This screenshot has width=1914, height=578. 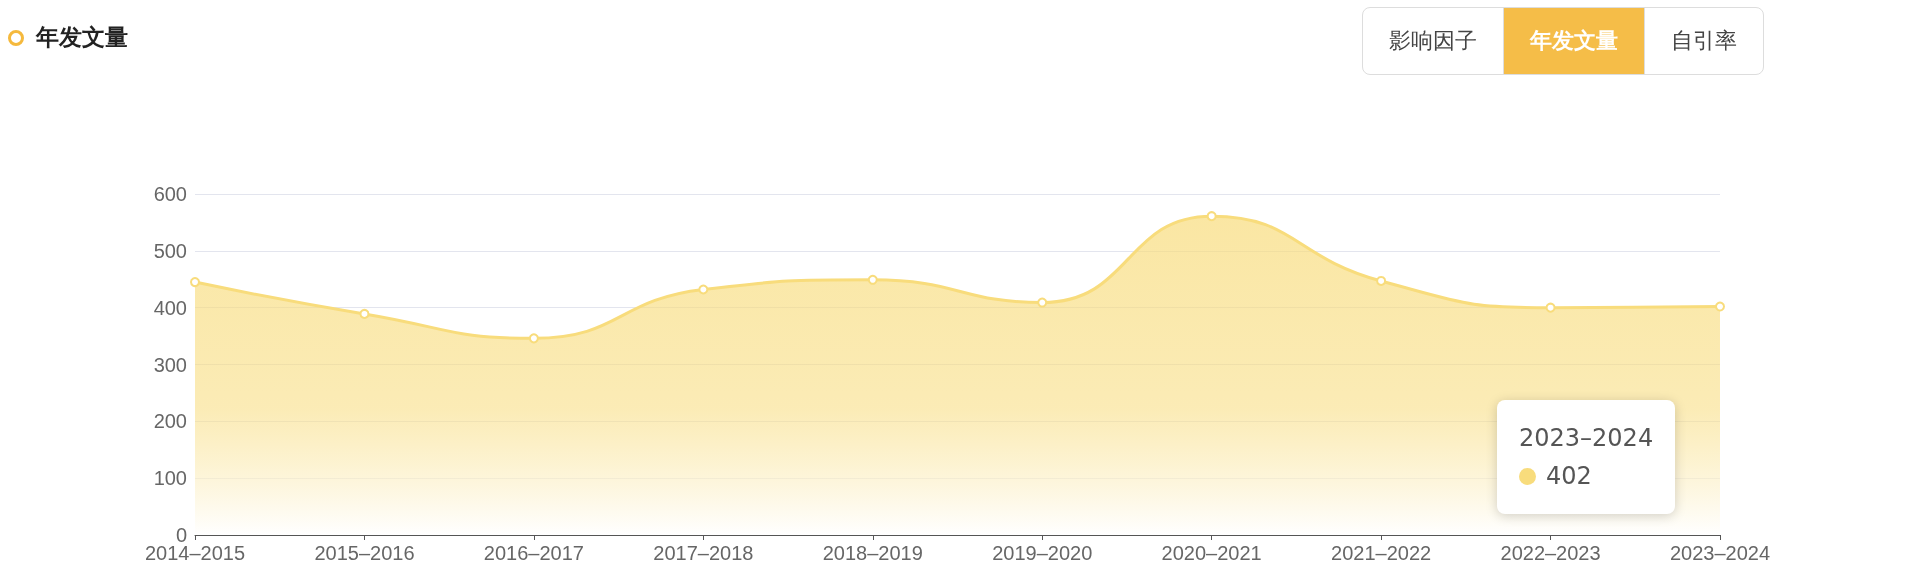 I want to click on x-tick-label: 2023–2024, so click(x=1720, y=553).